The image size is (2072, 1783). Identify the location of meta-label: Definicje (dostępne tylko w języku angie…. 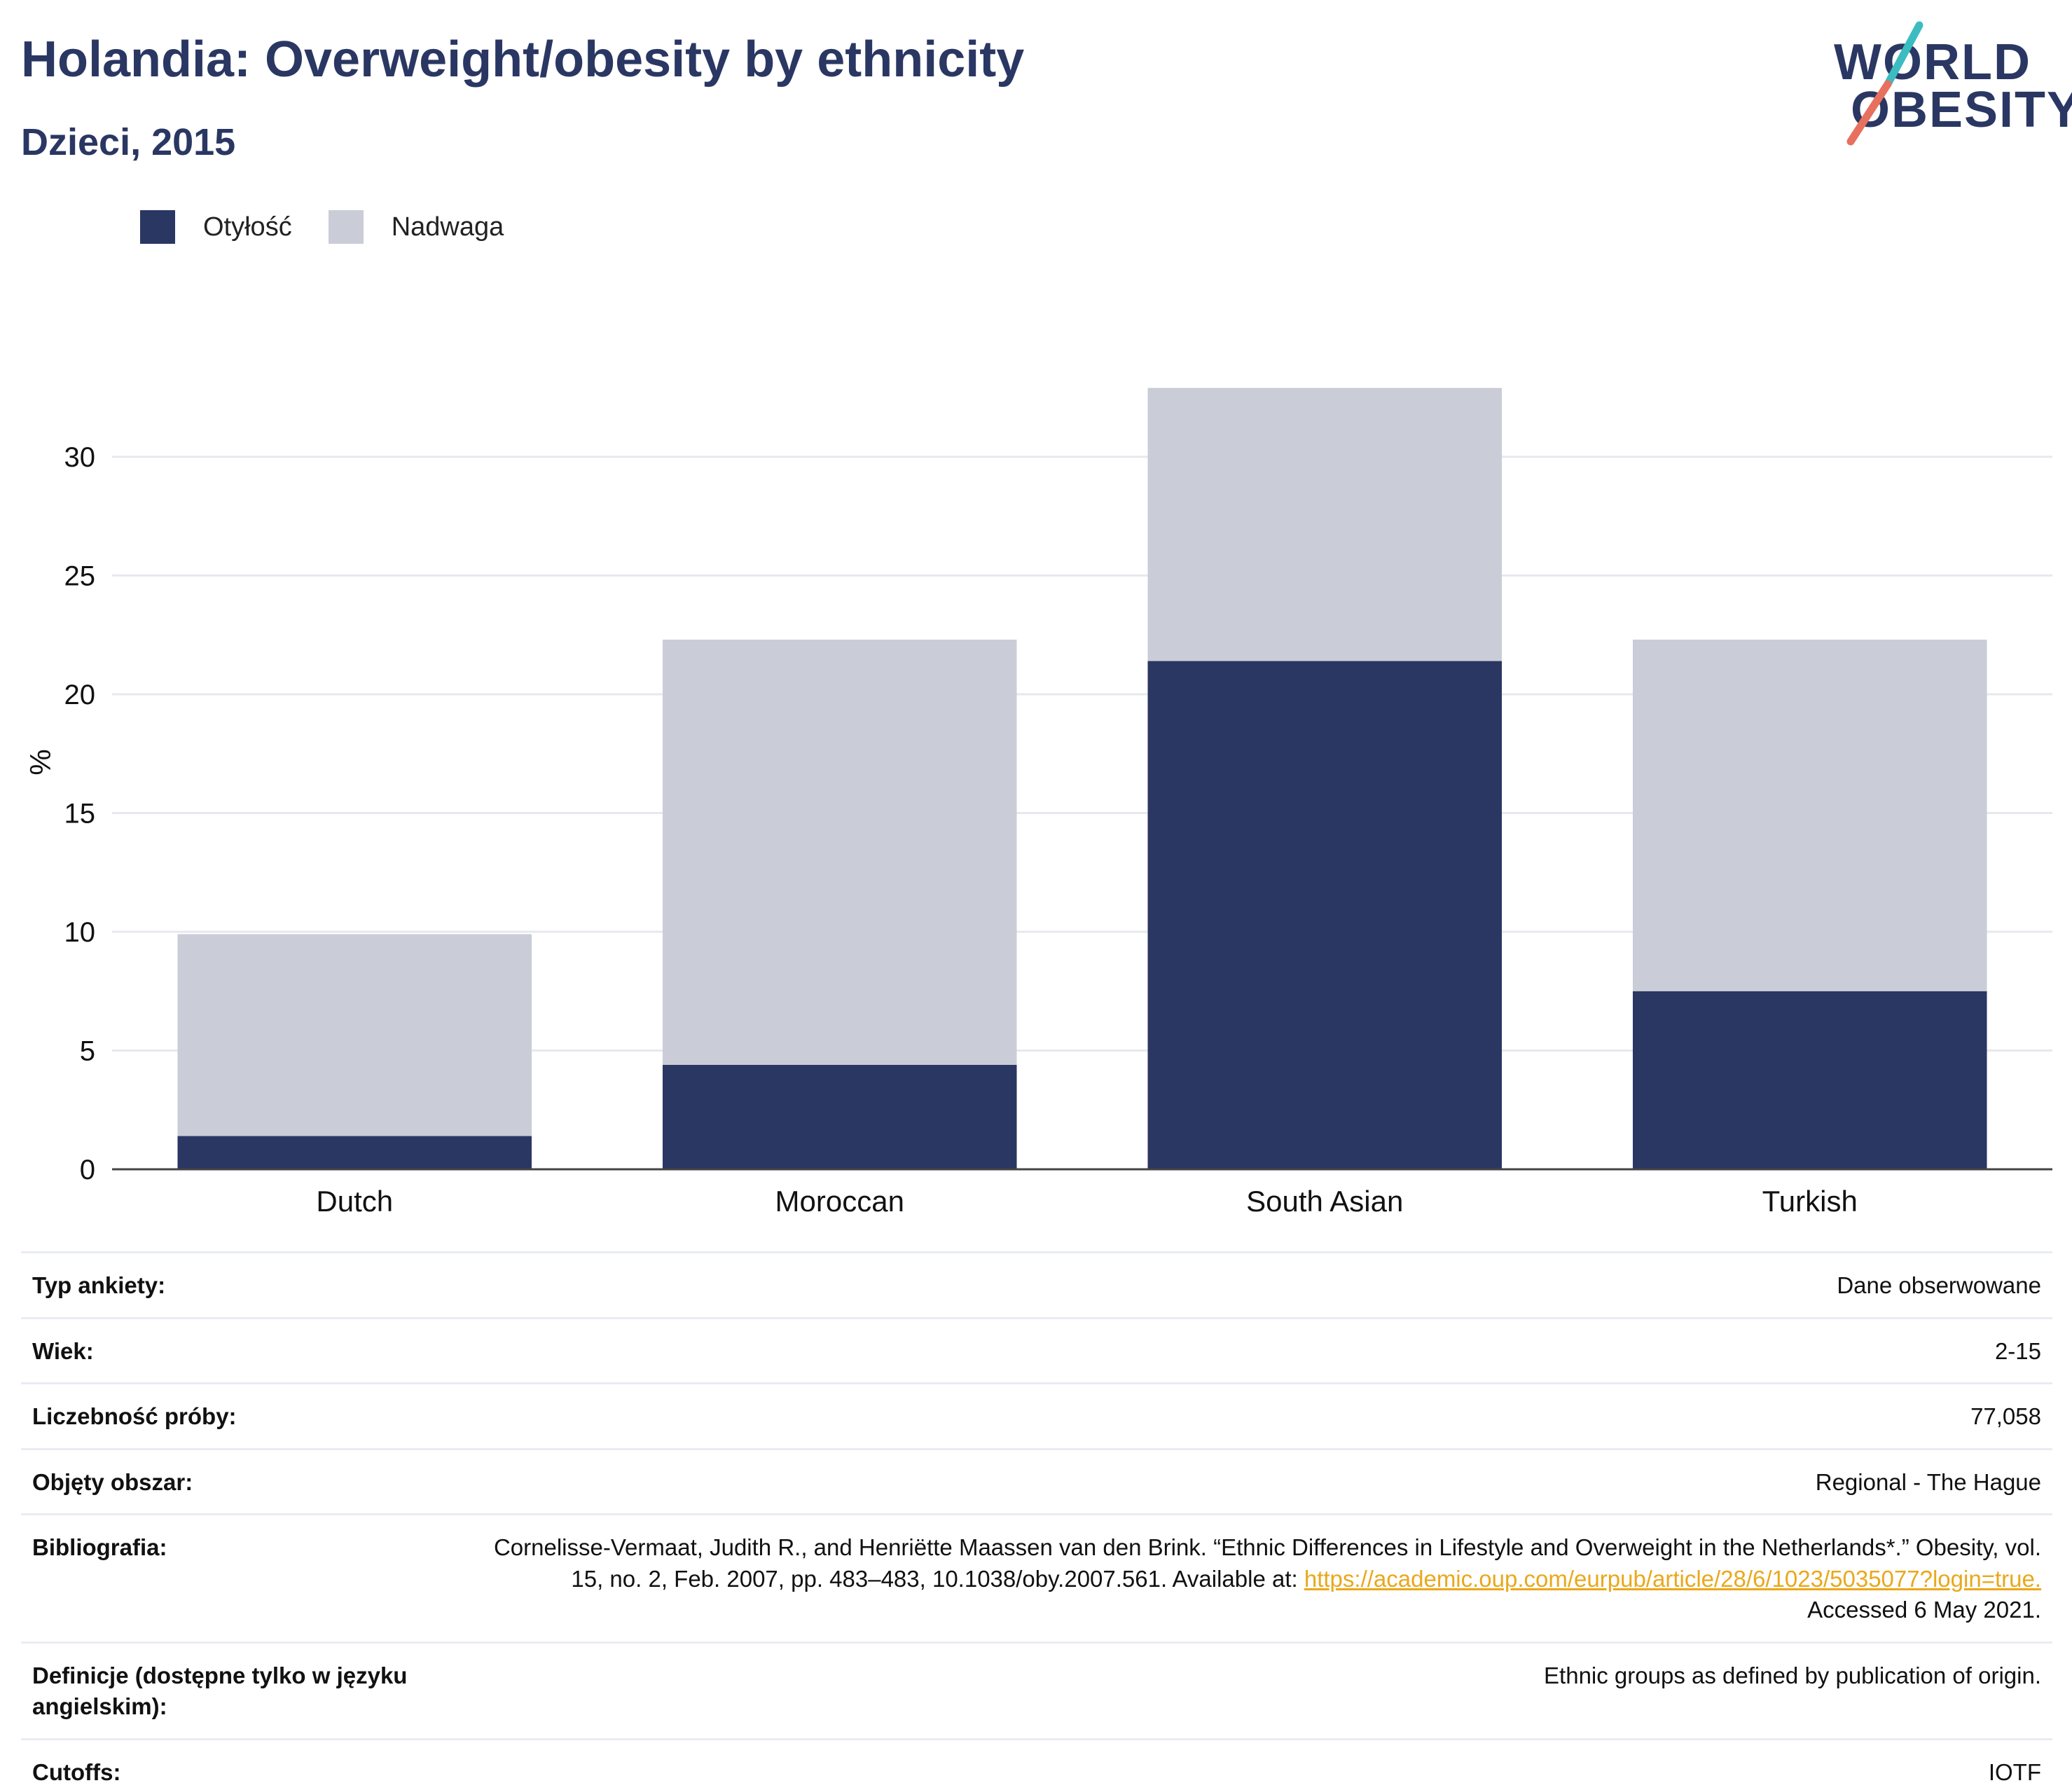
(220, 1691).